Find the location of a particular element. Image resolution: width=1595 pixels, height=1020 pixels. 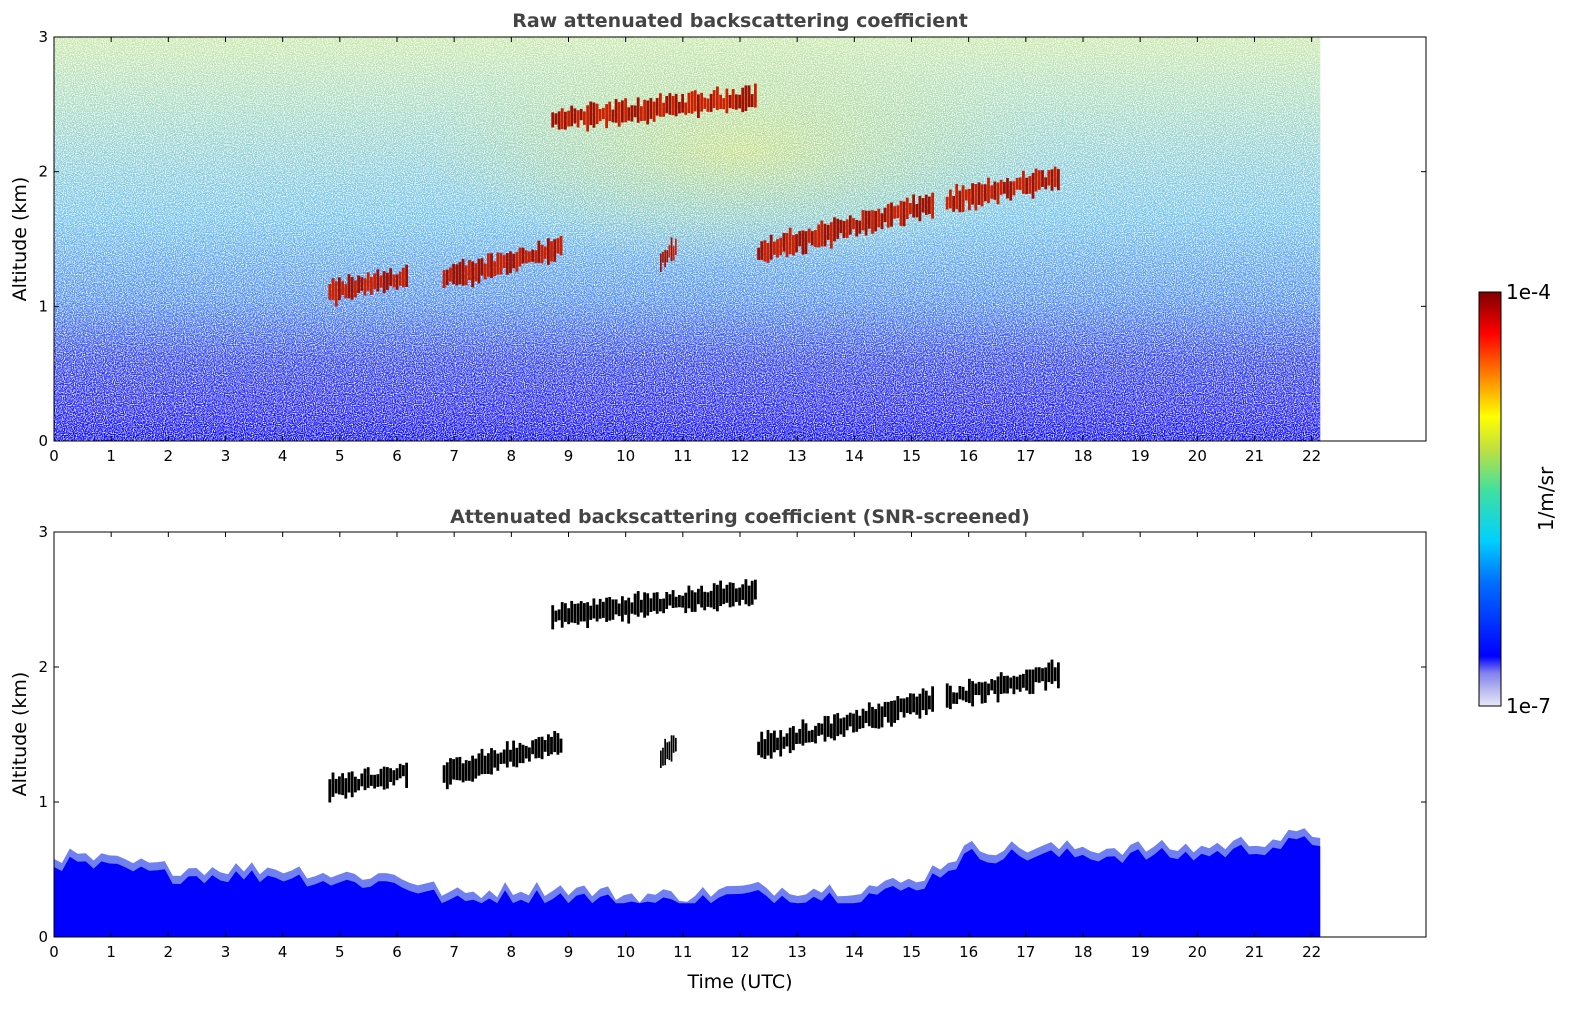

raw-y-tick-label: 2 is located at coordinates (43, 172).